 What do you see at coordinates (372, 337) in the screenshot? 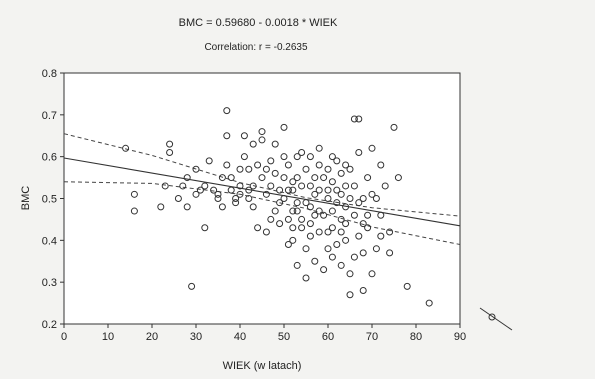
I see `x-tick-label: 70` at bounding box center [372, 337].